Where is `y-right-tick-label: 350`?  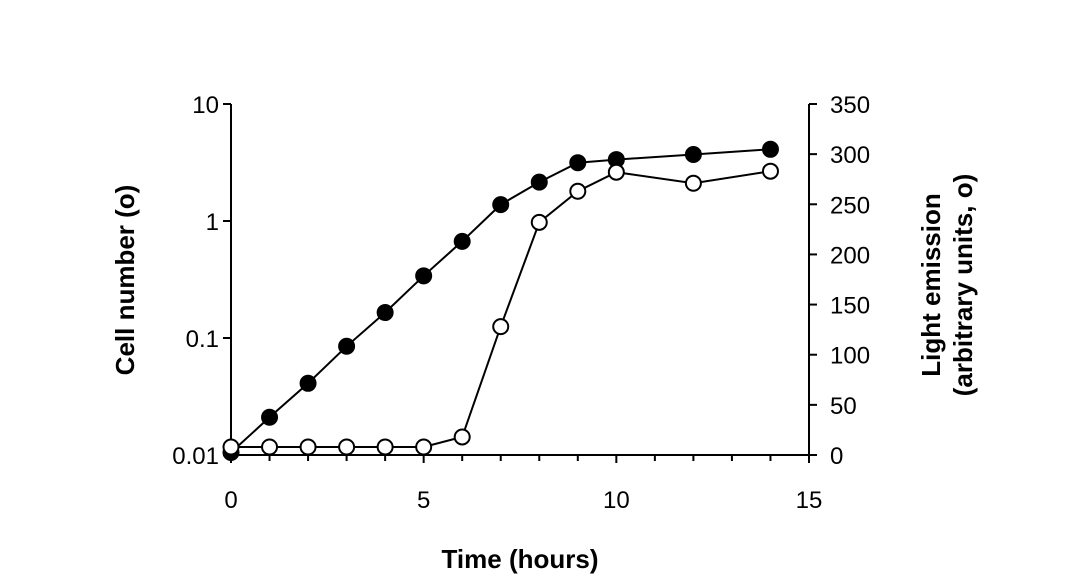
y-right-tick-label: 350 is located at coordinates (850, 105).